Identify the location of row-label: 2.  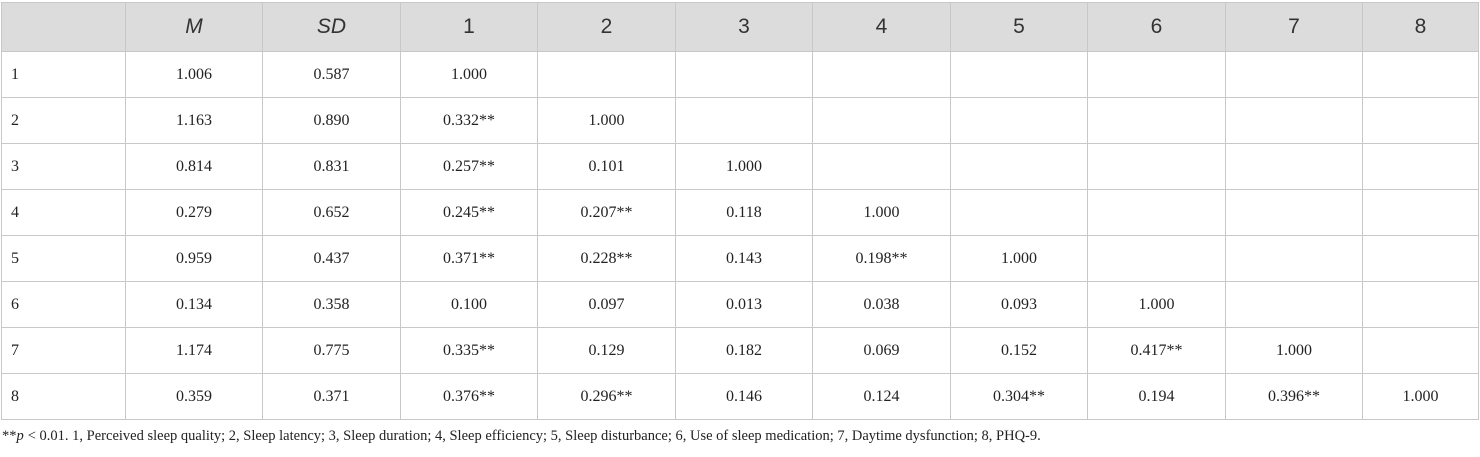
(63, 120).